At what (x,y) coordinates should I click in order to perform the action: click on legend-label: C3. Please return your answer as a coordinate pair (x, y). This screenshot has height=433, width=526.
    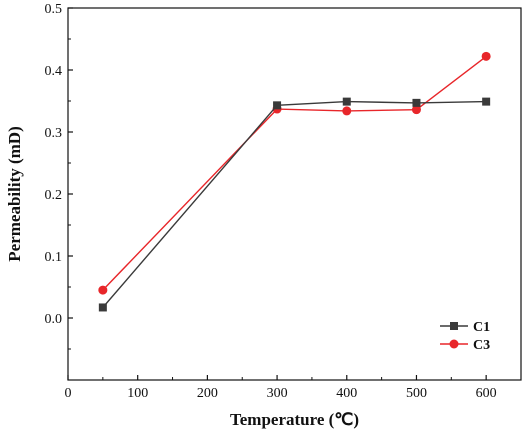
    Looking at the image, I should click on (481, 345).